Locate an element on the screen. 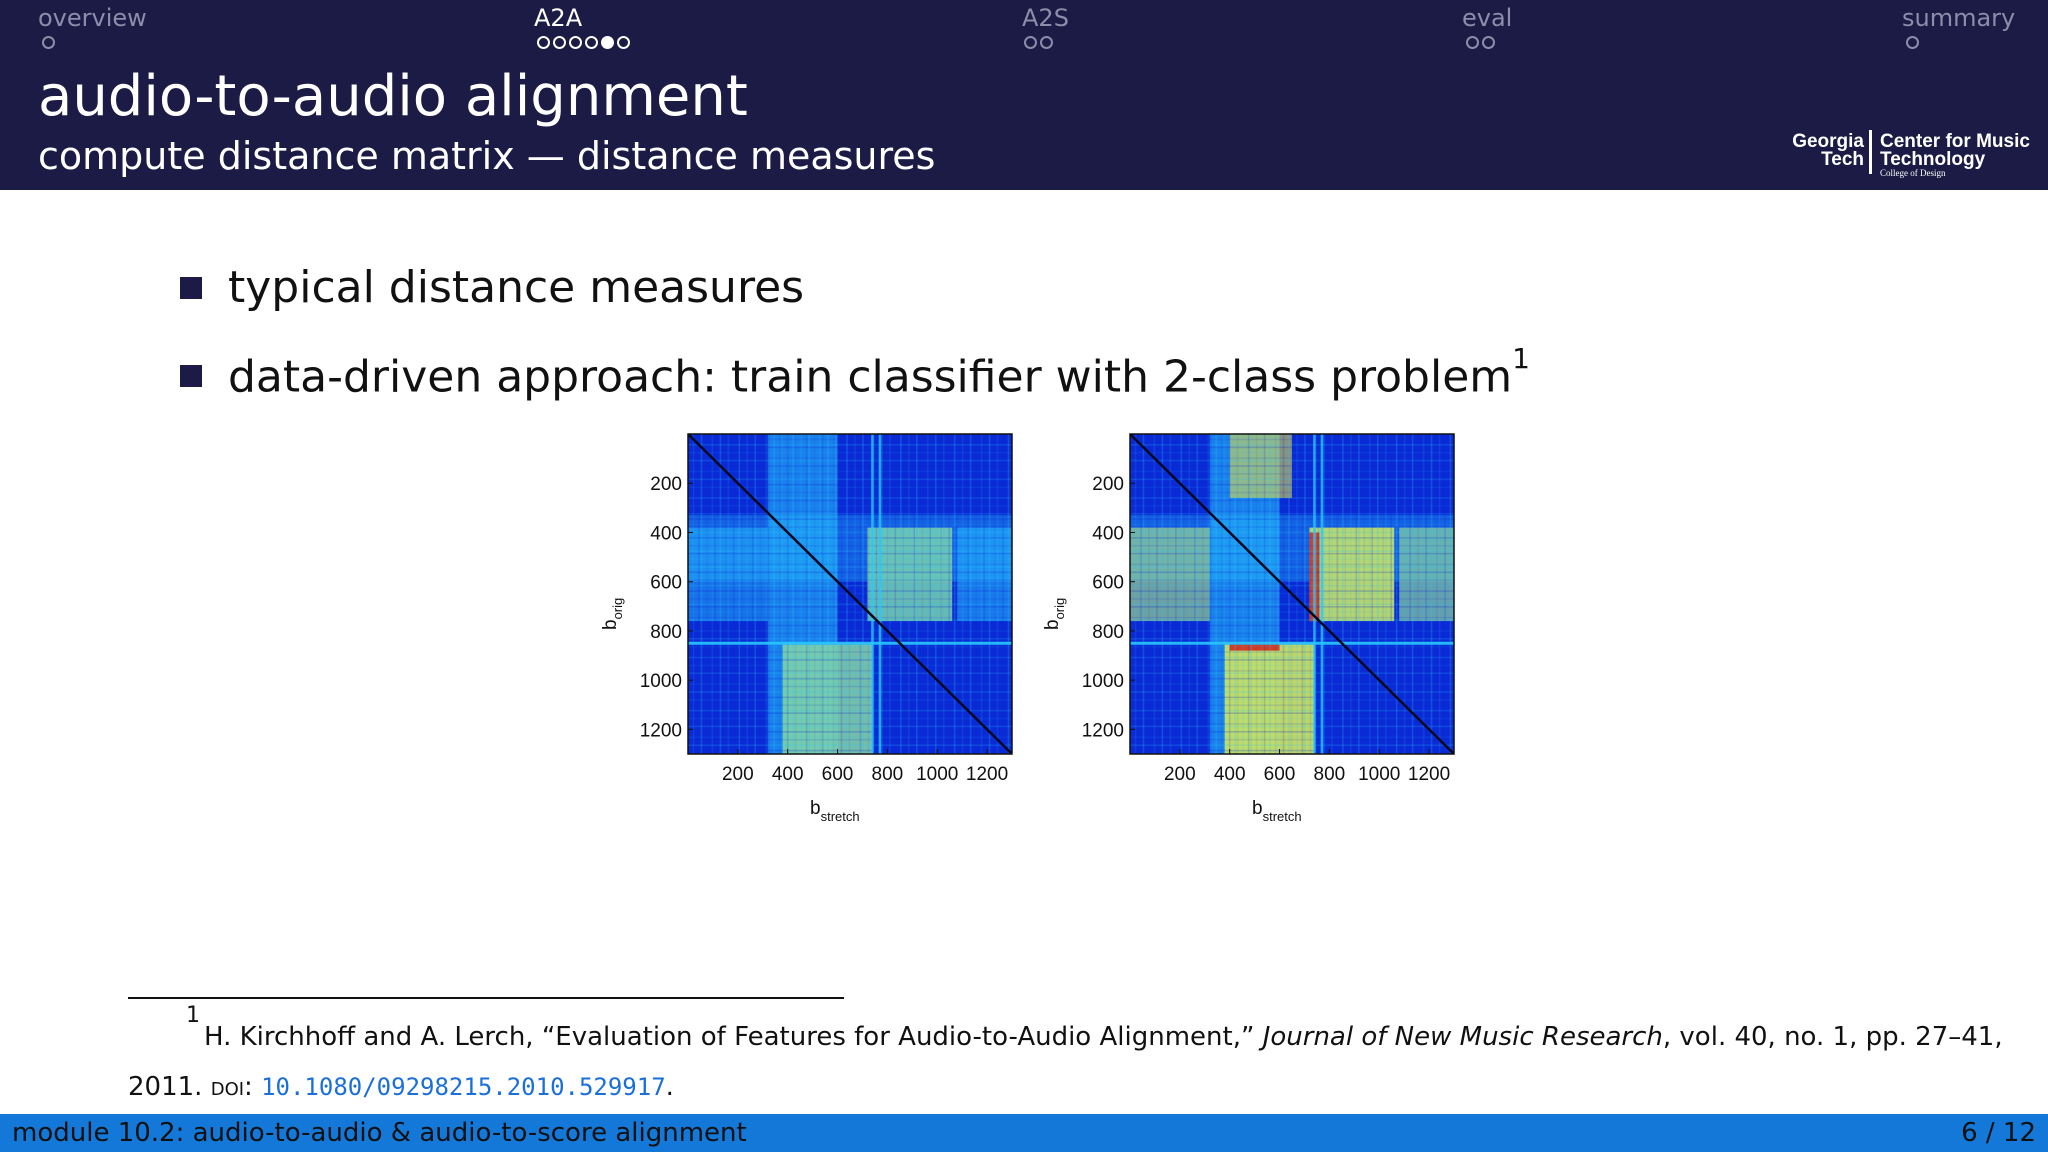 The width and height of the screenshot is (2048, 1152). nav-section-overview: overview is located at coordinates (92, 18).